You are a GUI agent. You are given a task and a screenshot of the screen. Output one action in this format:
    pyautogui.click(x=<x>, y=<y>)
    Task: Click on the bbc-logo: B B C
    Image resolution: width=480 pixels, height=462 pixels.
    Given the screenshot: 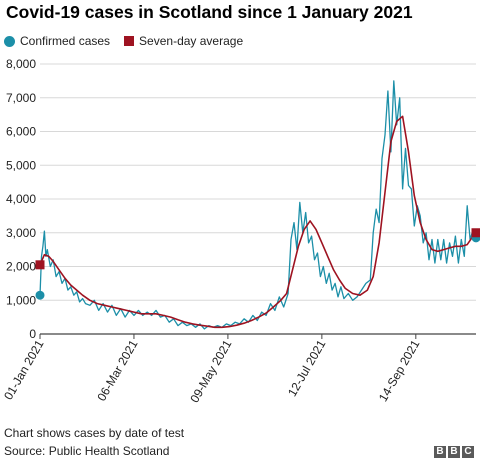 What is the action you would take?
    pyautogui.click(x=453, y=452)
    